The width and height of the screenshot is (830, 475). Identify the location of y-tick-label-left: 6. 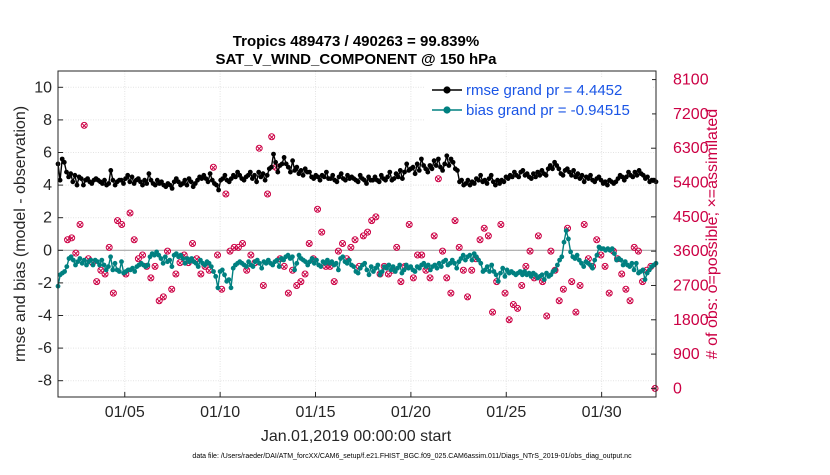
(47, 153).